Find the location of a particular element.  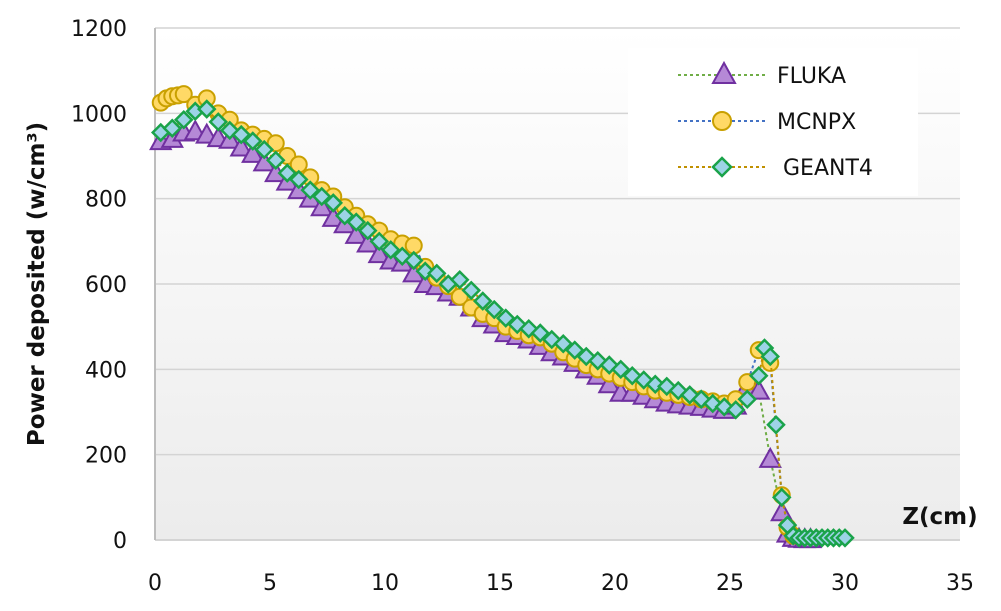

x-tick-label: 35 is located at coordinates (960, 583).